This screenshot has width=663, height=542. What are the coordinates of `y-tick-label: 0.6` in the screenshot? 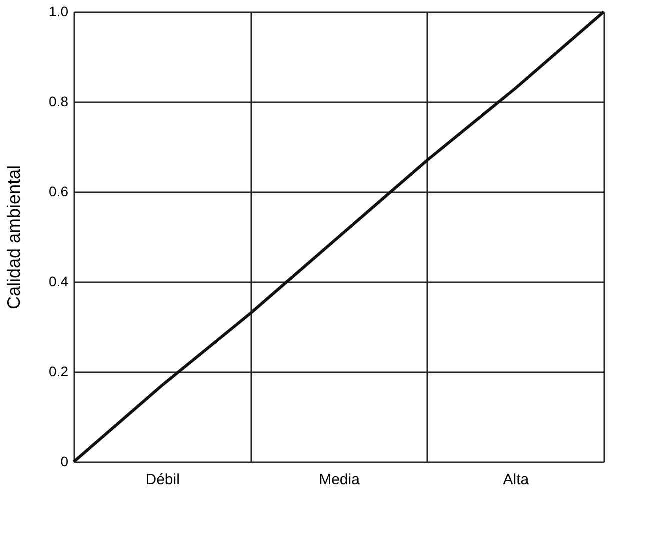 It's located at (59, 192).